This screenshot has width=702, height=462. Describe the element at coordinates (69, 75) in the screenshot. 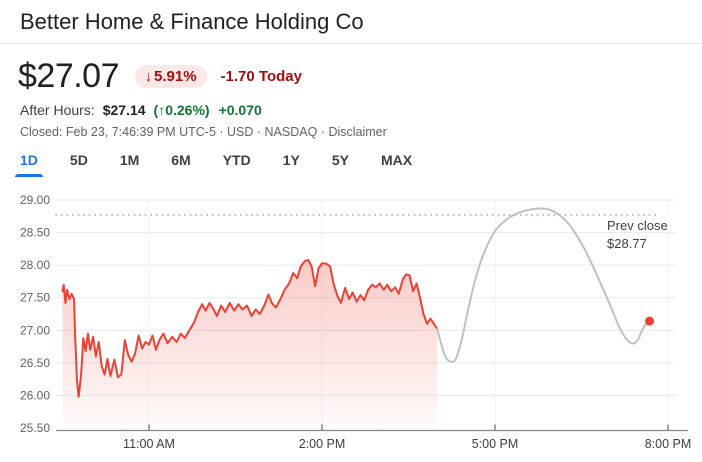

I see `current-price: $27.07` at that location.